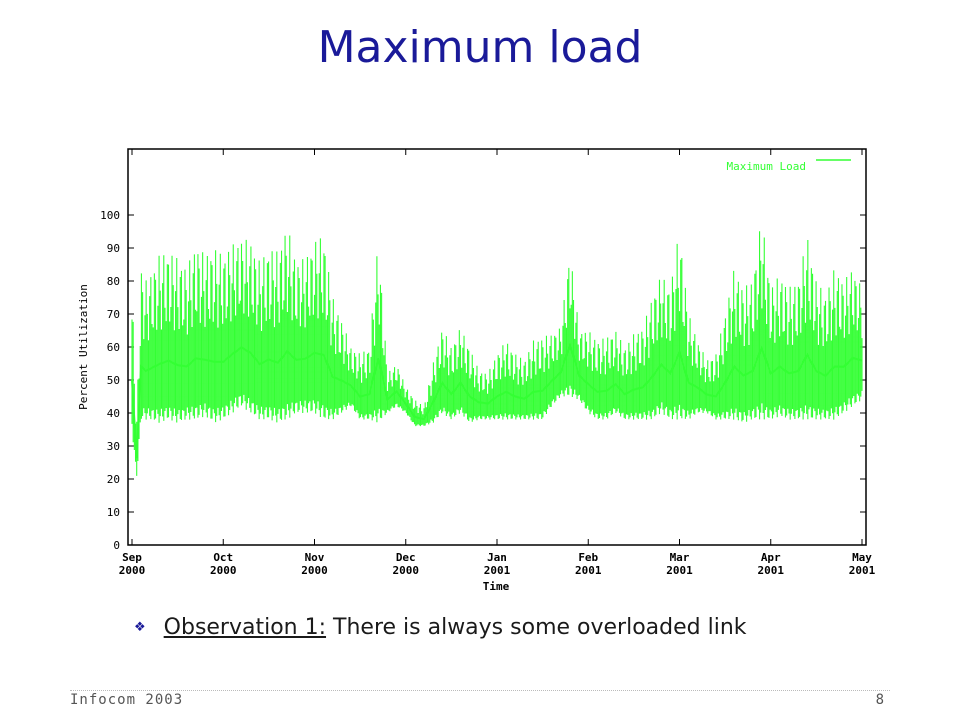 This screenshot has width=960, height=720. I want to click on y-tick-label: 0, so click(116, 545).